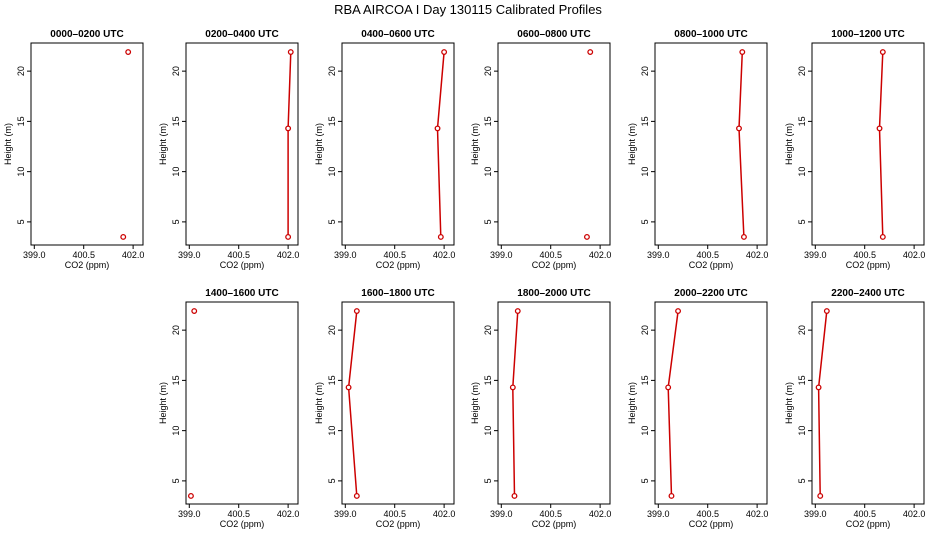 Image resolution: width=936 pixels, height=540 pixels. What do you see at coordinates (86, 34) in the screenshot?
I see `panel-title: 0000–0200 UTC` at bounding box center [86, 34].